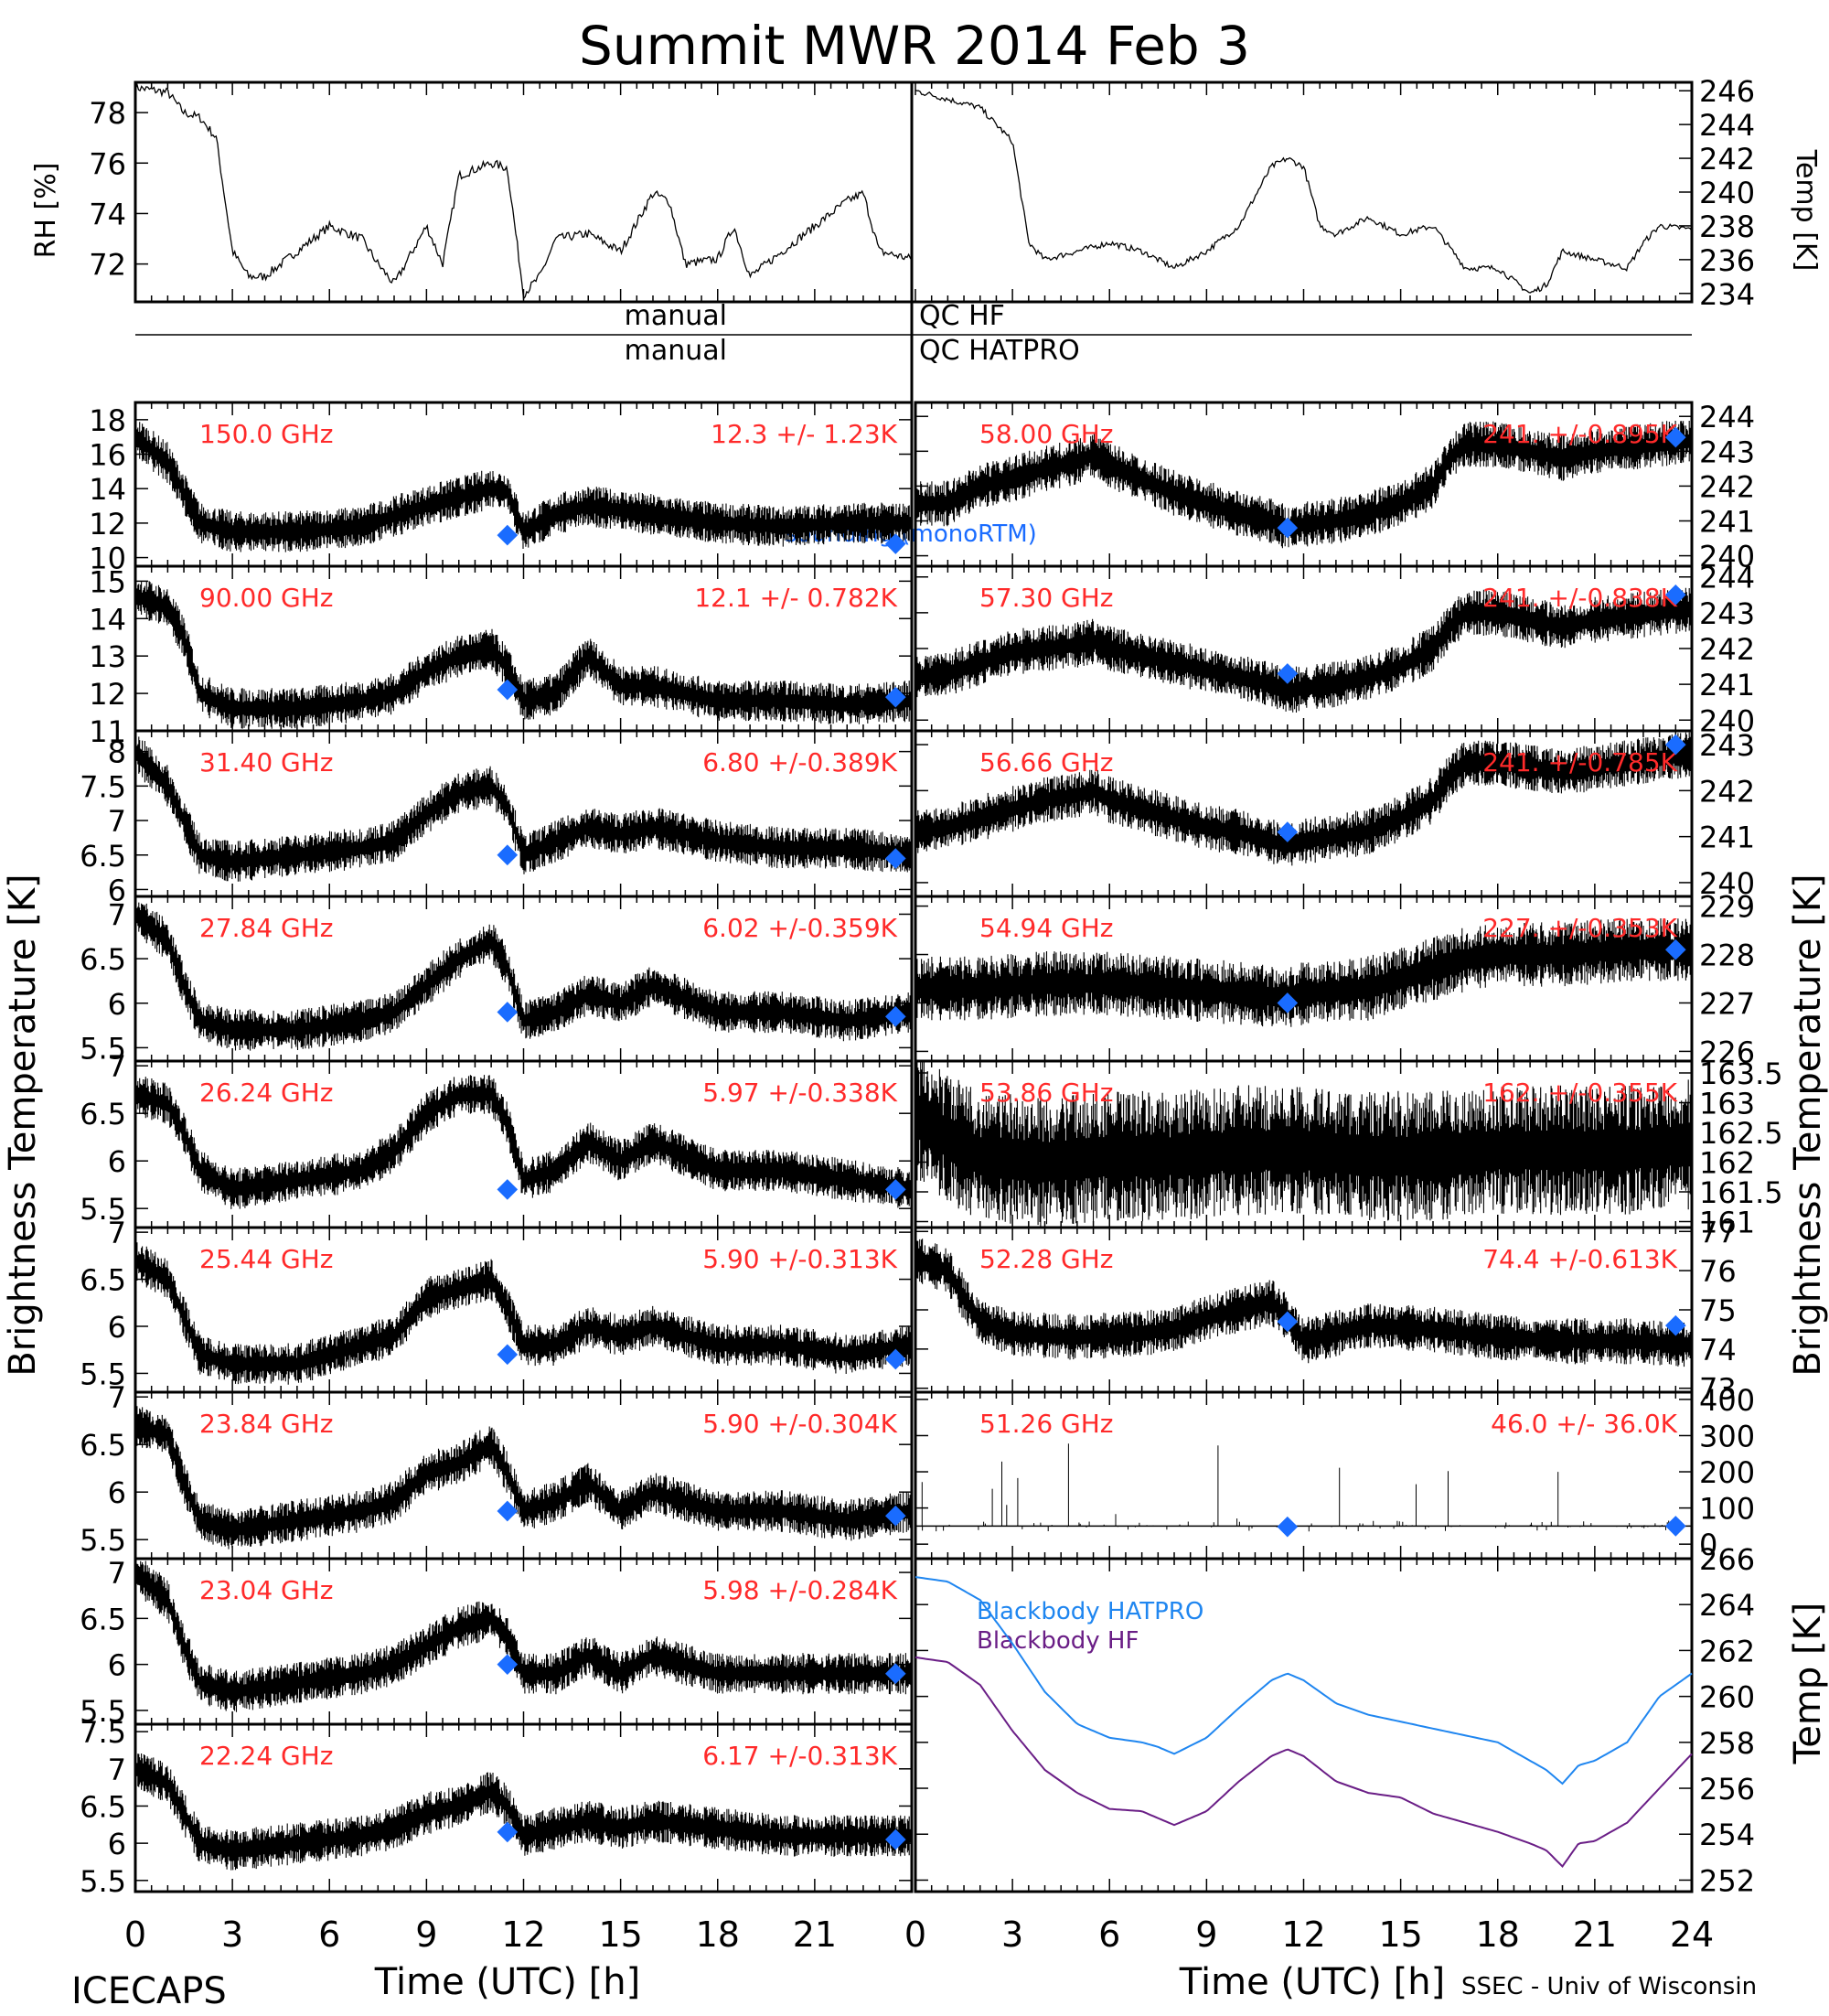 This screenshot has height=2016, width=1829. I want to click on x-tick-label-left: 15, so click(620, 1934).